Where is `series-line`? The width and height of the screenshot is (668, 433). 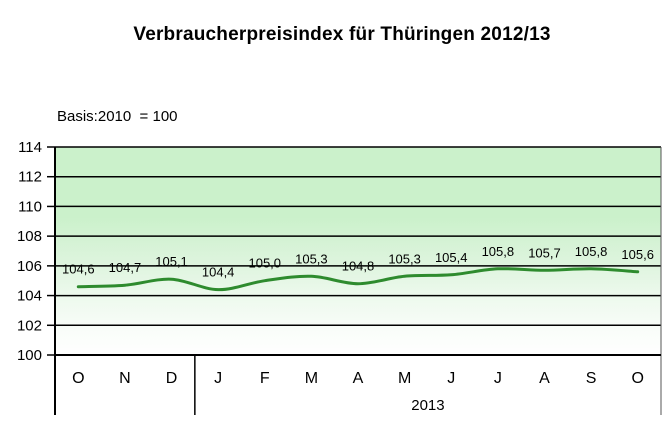
series-line is located at coordinates (358, 279).